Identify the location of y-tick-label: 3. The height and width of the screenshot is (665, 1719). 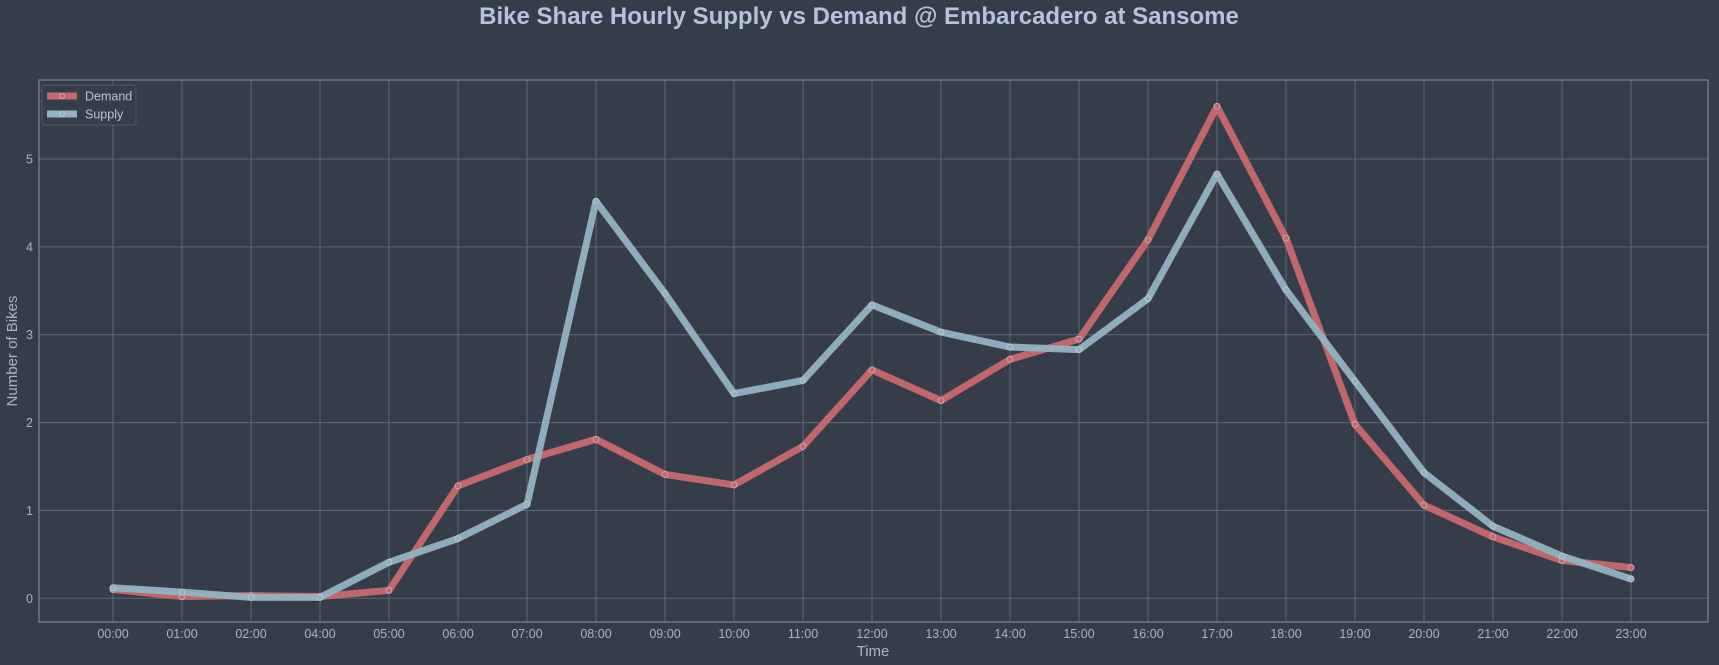
(29, 335).